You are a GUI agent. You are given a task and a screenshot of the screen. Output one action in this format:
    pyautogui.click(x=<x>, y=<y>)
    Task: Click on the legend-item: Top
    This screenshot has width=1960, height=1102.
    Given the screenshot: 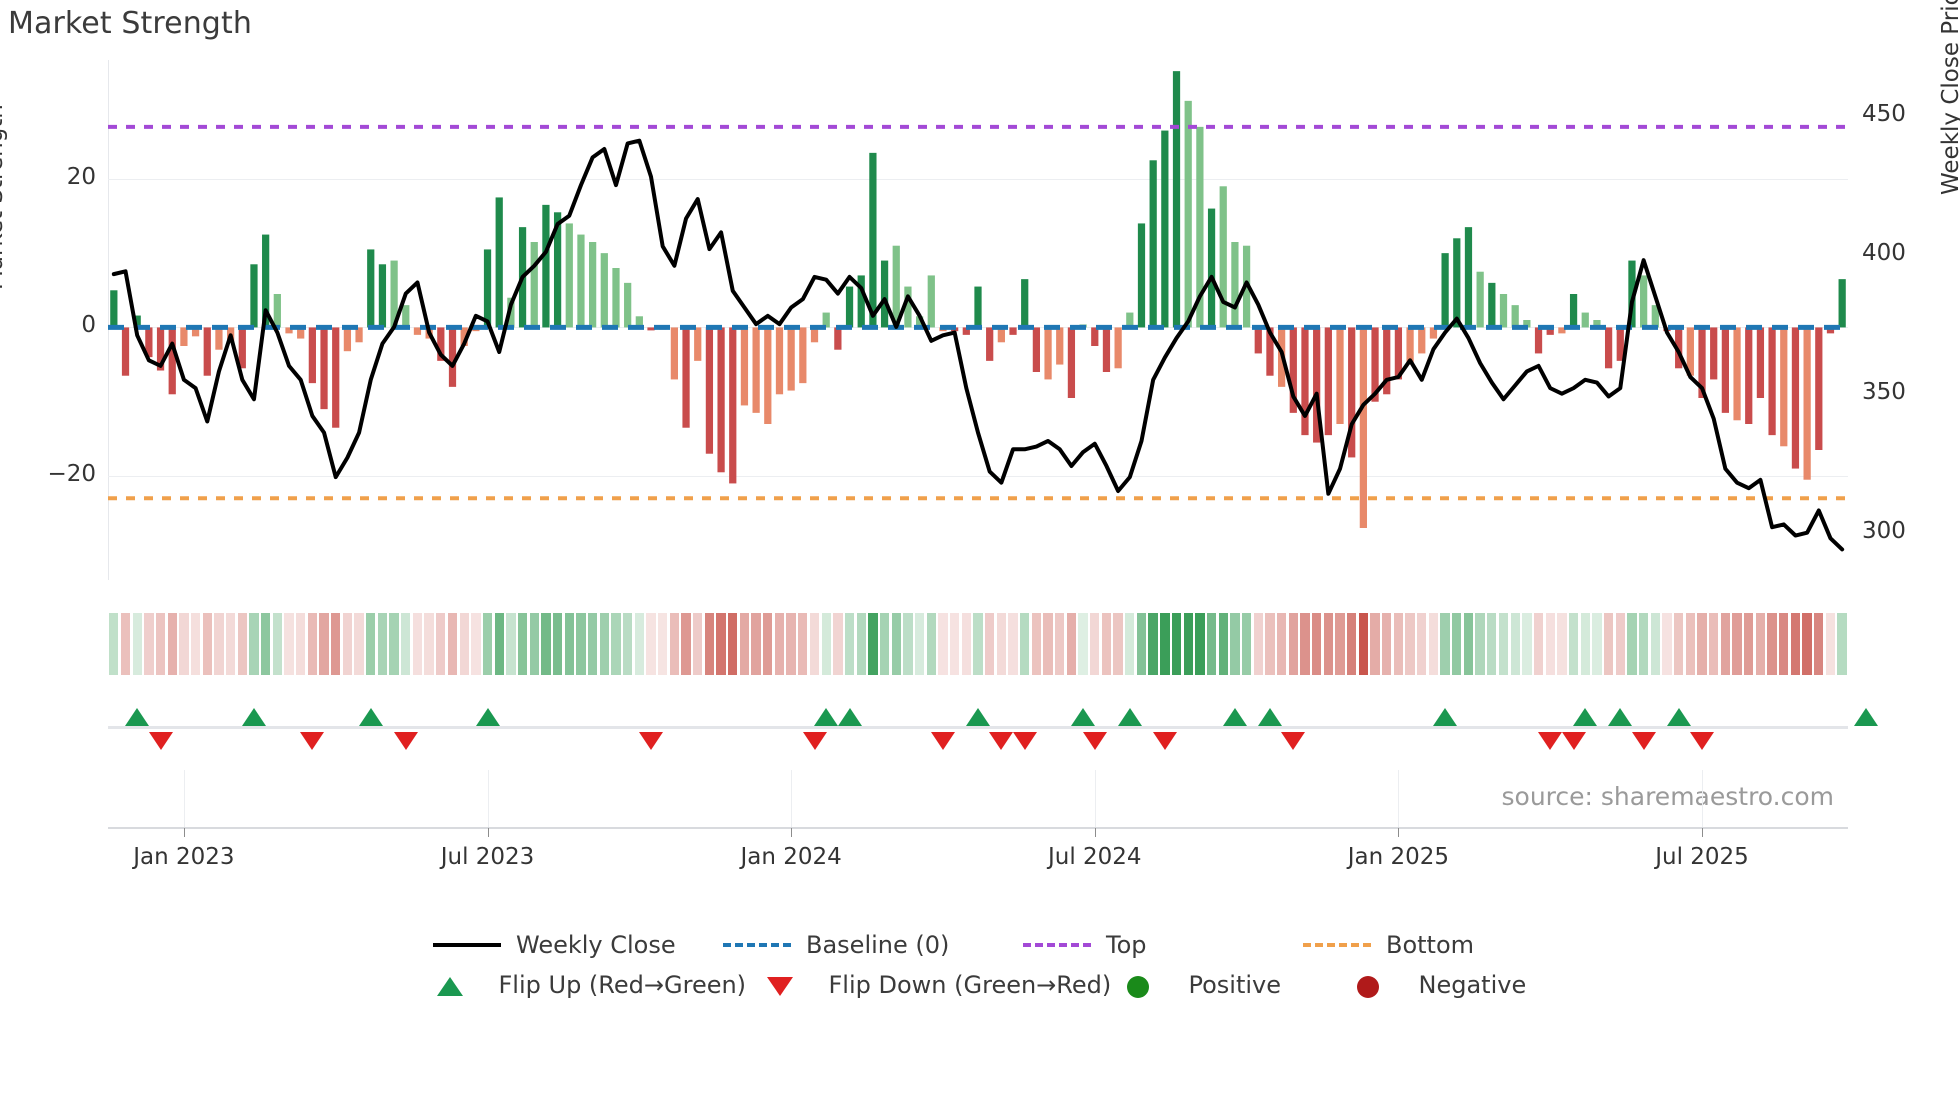 What is the action you would take?
    pyautogui.click(x=1160, y=945)
    